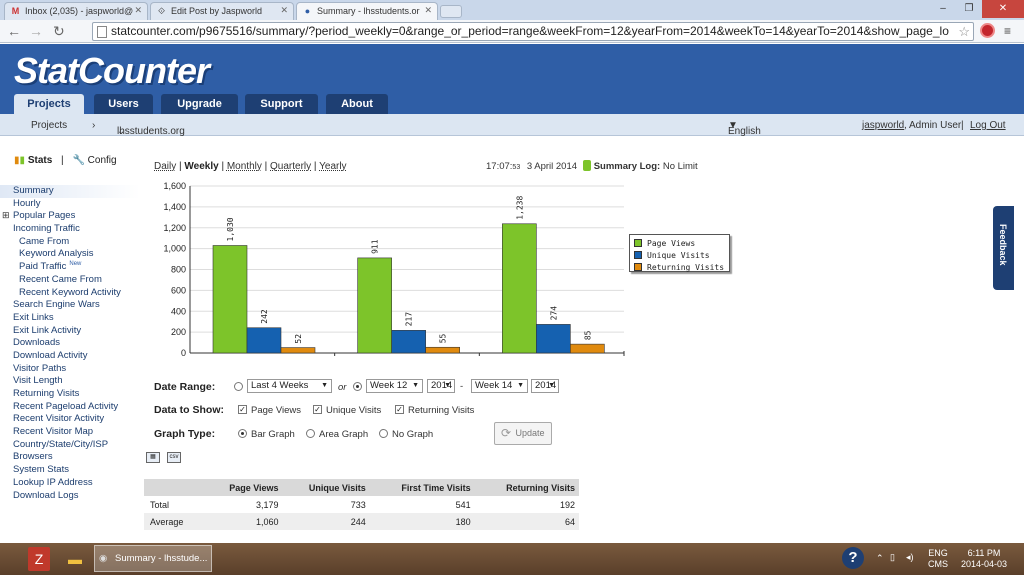 Image resolution: width=1024 pixels, height=575 pixels. Describe the element at coordinates (964, 31) in the screenshot. I see `star-icon: ☆` at that location.